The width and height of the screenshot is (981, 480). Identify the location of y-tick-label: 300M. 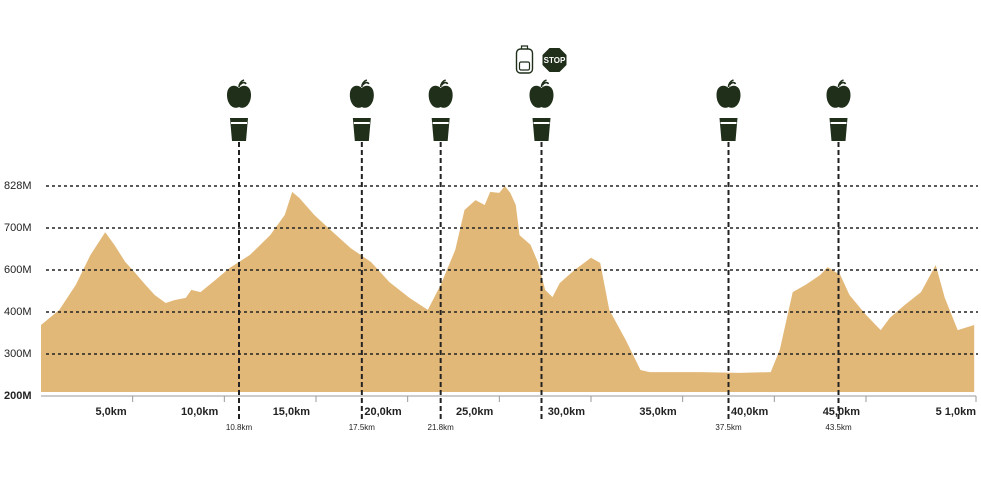
(18, 354).